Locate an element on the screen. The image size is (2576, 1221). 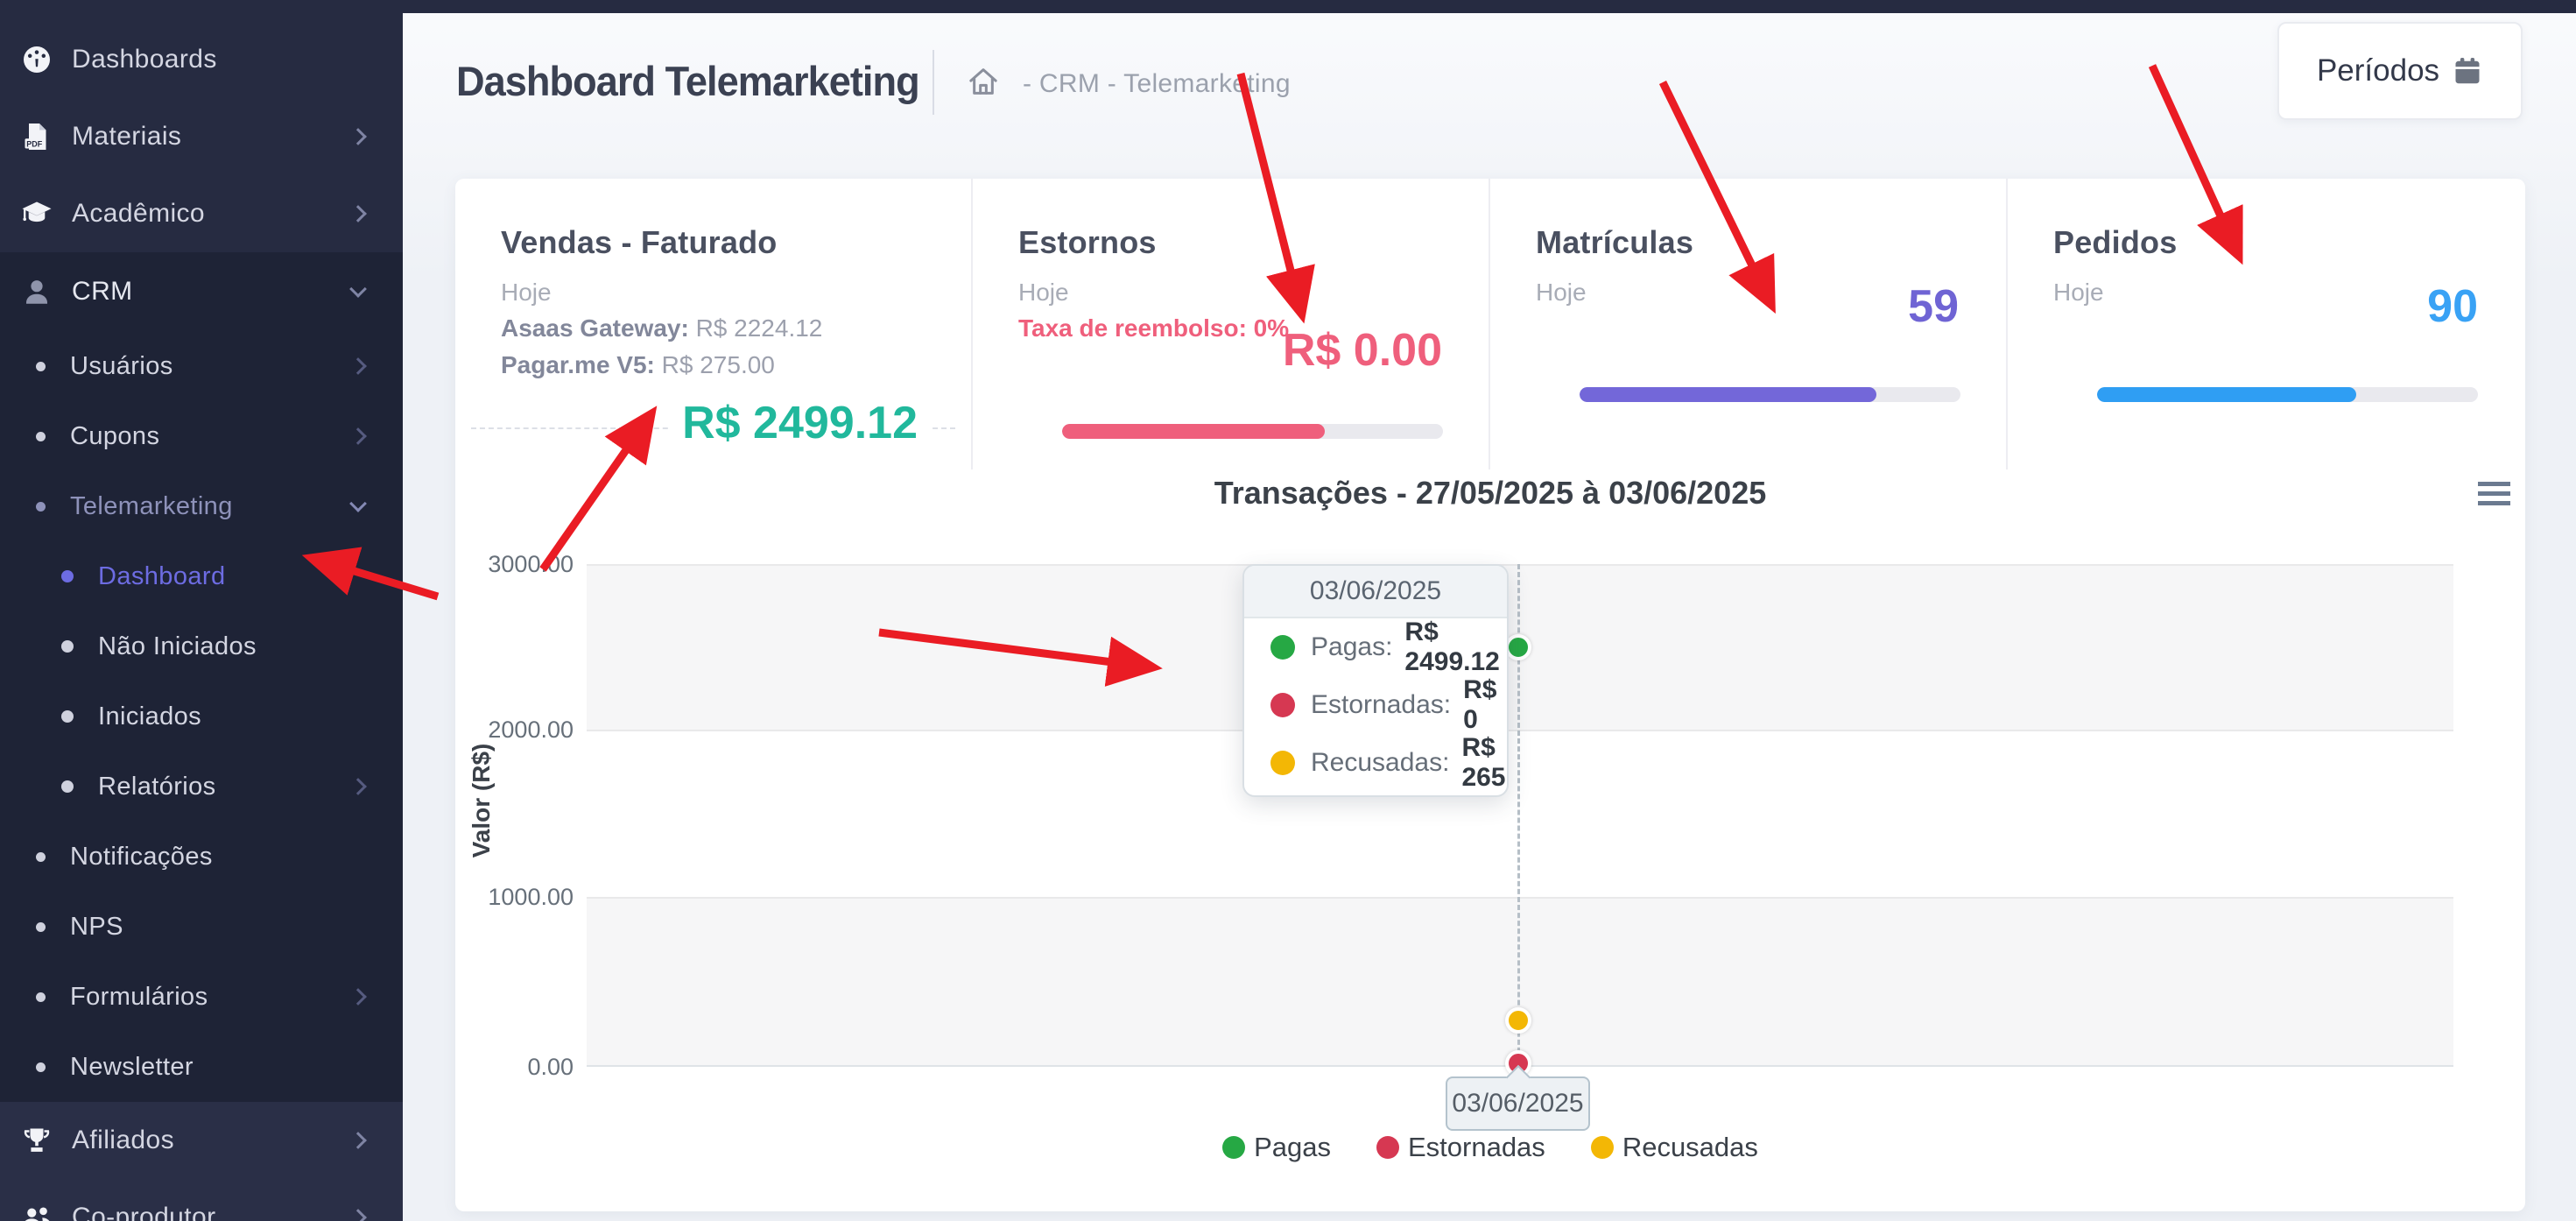
gateway-value: R$ 275.00 is located at coordinates (718, 364).